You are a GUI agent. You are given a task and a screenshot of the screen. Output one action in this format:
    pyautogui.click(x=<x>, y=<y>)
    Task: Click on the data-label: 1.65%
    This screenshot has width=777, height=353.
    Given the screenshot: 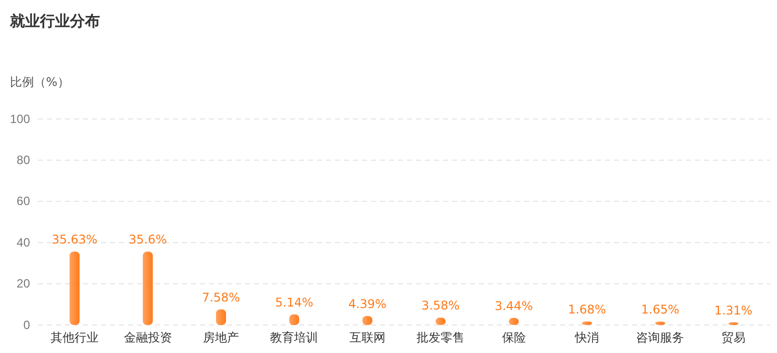 What is the action you would take?
    pyautogui.click(x=660, y=309)
    